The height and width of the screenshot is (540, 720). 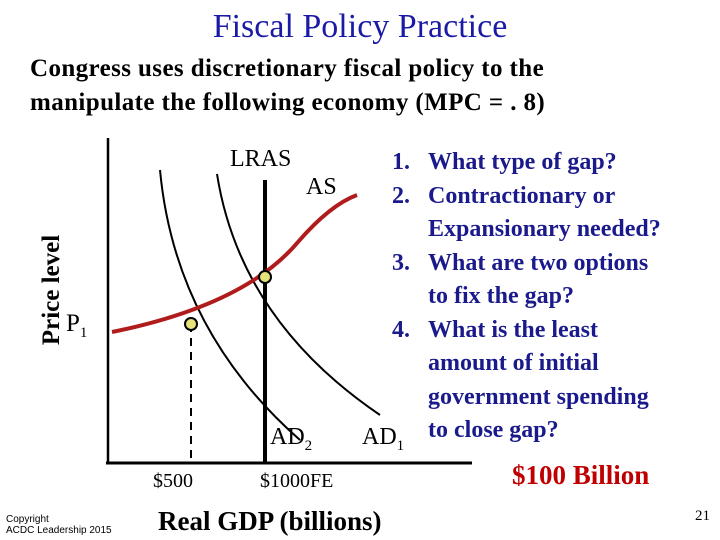 I want to click on ad1-label: AD1, so click(x=383, y=439).